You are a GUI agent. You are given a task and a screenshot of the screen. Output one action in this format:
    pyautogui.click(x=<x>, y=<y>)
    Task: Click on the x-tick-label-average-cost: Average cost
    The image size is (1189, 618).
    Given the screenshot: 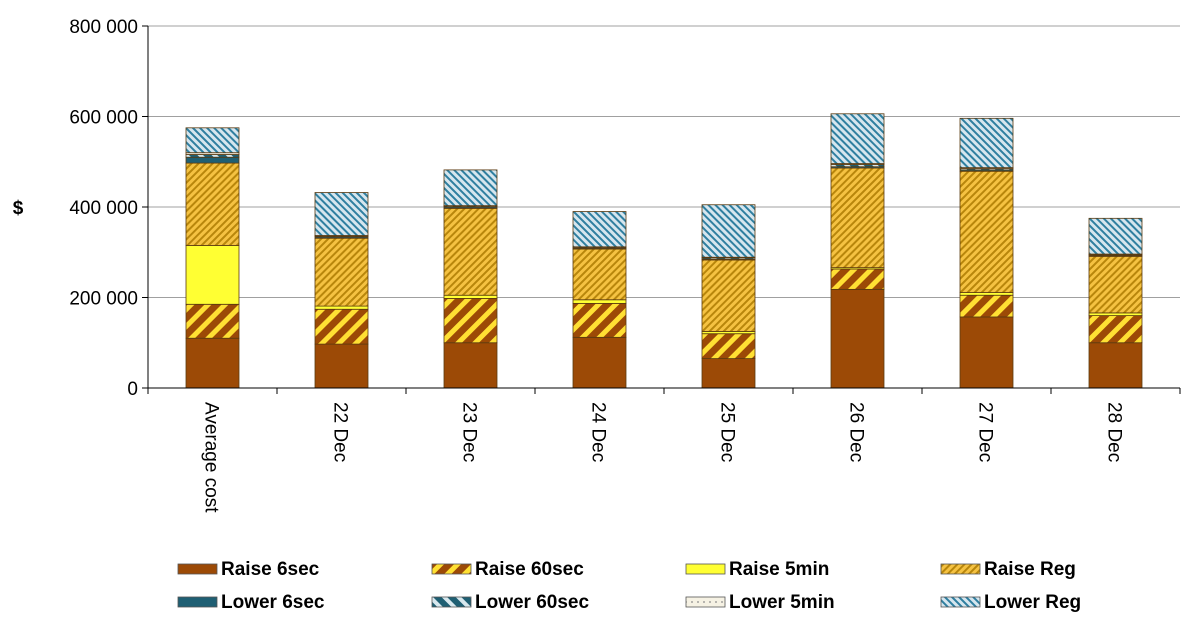 What is the action you would take?
    pyautogui.click(x=211, y=457)
    